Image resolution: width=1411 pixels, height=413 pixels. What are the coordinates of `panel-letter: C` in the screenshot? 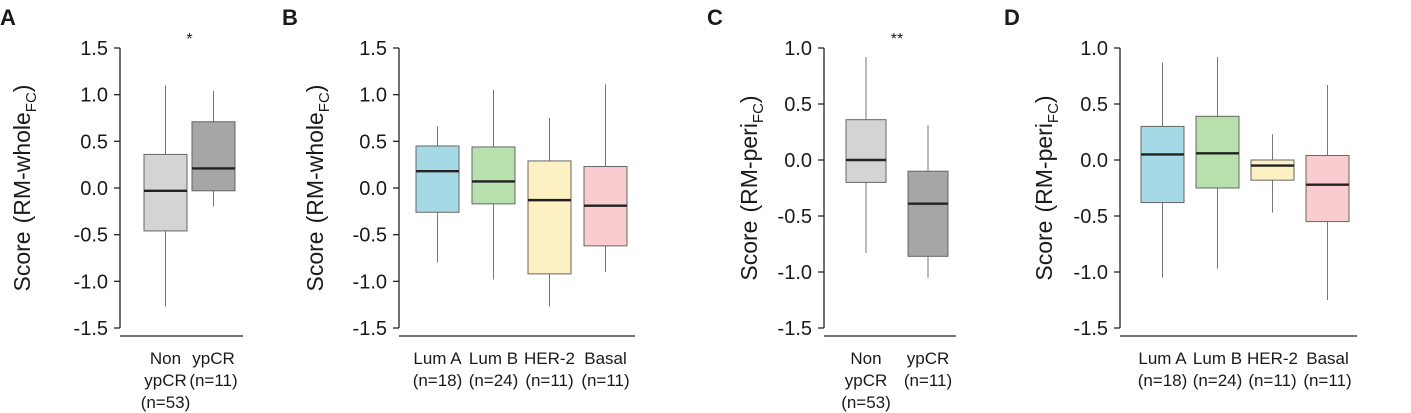 It's located at (715, 17).